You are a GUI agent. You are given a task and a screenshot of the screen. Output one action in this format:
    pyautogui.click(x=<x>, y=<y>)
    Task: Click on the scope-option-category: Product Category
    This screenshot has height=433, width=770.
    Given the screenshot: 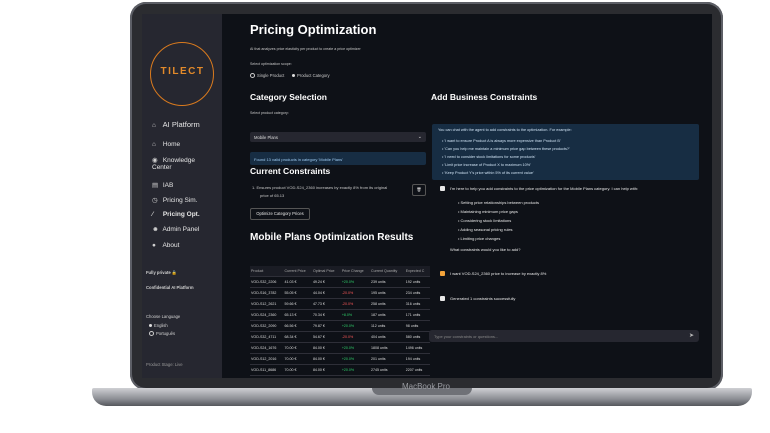 What is the action you would take?
    pyautogui.click(x=311, y=75)
    